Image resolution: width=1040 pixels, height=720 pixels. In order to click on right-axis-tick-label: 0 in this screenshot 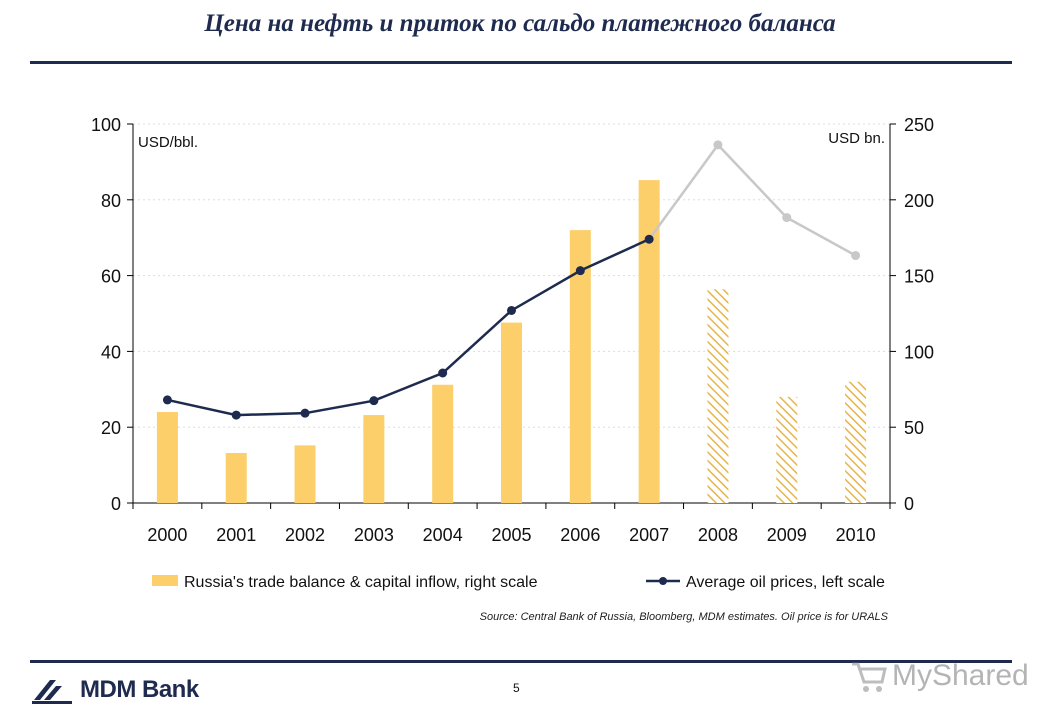, I will do `click(909, 504)`.